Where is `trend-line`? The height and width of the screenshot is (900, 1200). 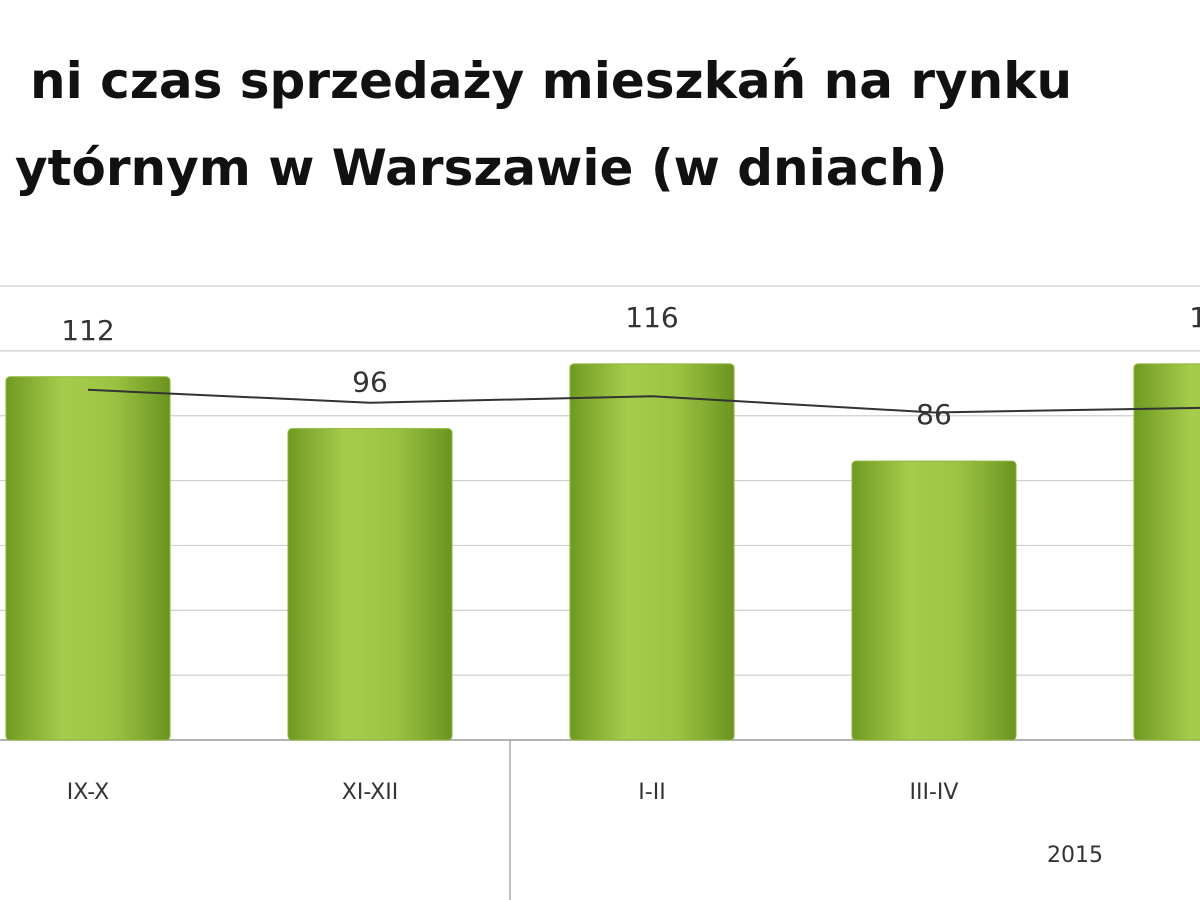 trend-line is located at coordinates (643, 401).